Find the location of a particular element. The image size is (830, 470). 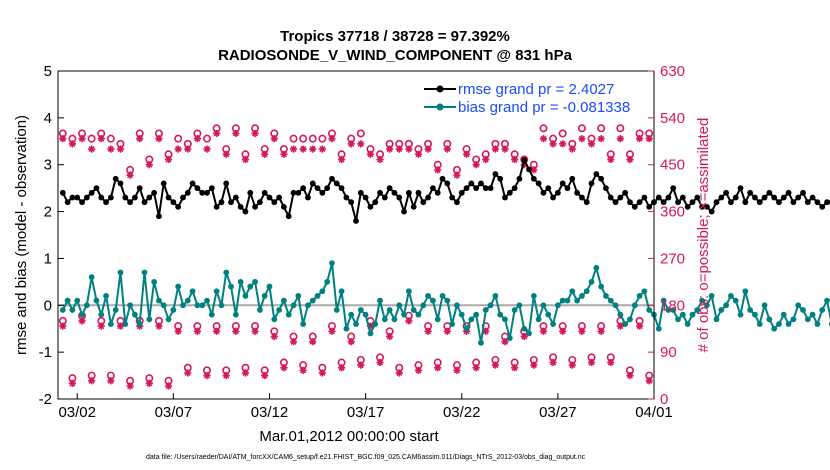

obs-possible-marker is located at coordinates (581, 128).